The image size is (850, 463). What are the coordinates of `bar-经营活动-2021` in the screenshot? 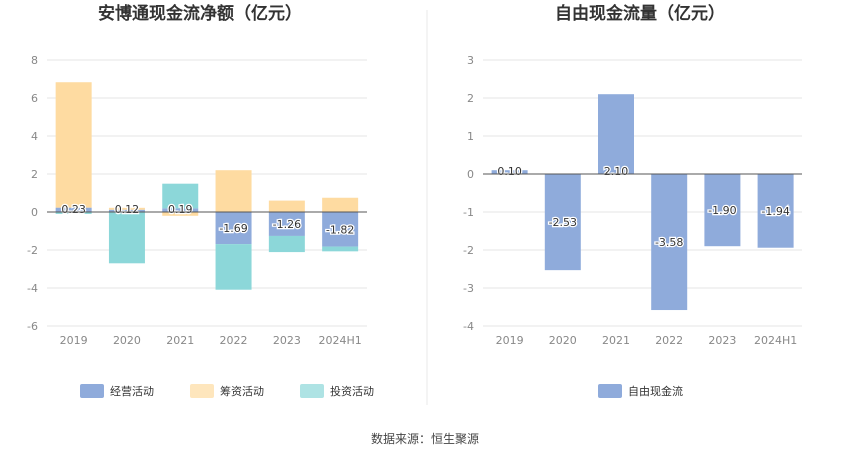 It's located at (180, 210).